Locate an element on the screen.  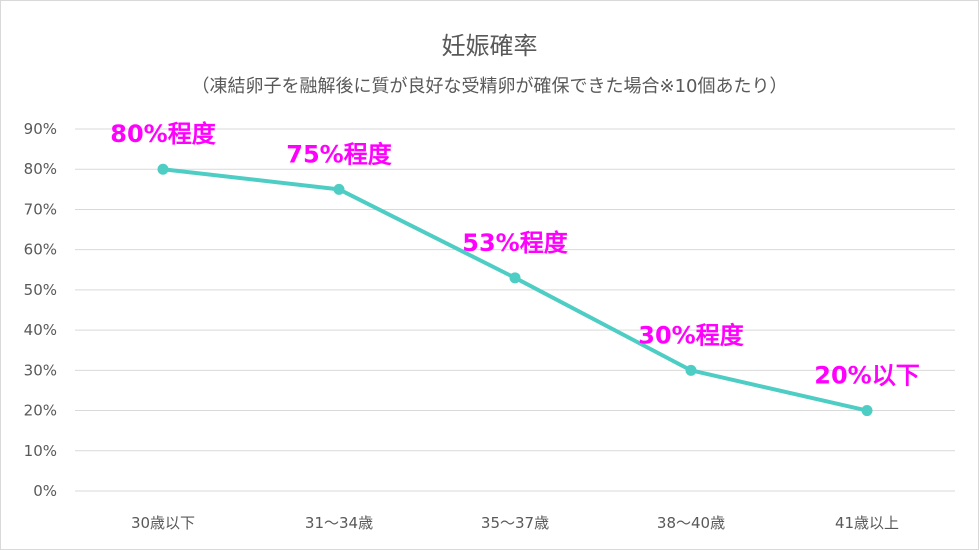
x-axis-ticks: 30歳以下 31～34歳 35～37歳 38～40歳 41歳以上 is located at coordinates (515, 523).